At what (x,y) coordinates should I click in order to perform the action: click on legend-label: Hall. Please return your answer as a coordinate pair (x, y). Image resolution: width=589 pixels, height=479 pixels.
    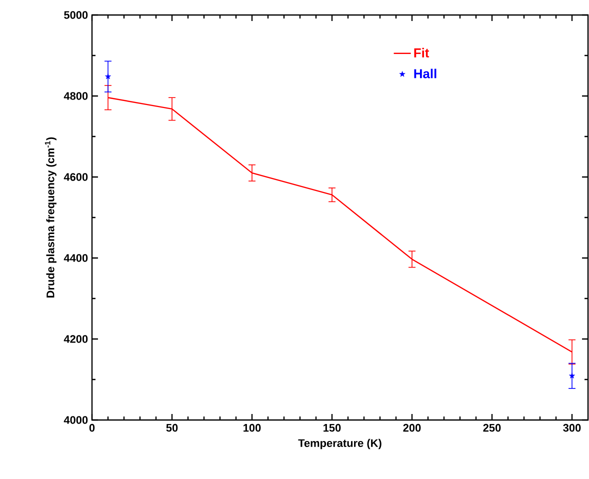
    Looking at the image, I should click on (425, 73).